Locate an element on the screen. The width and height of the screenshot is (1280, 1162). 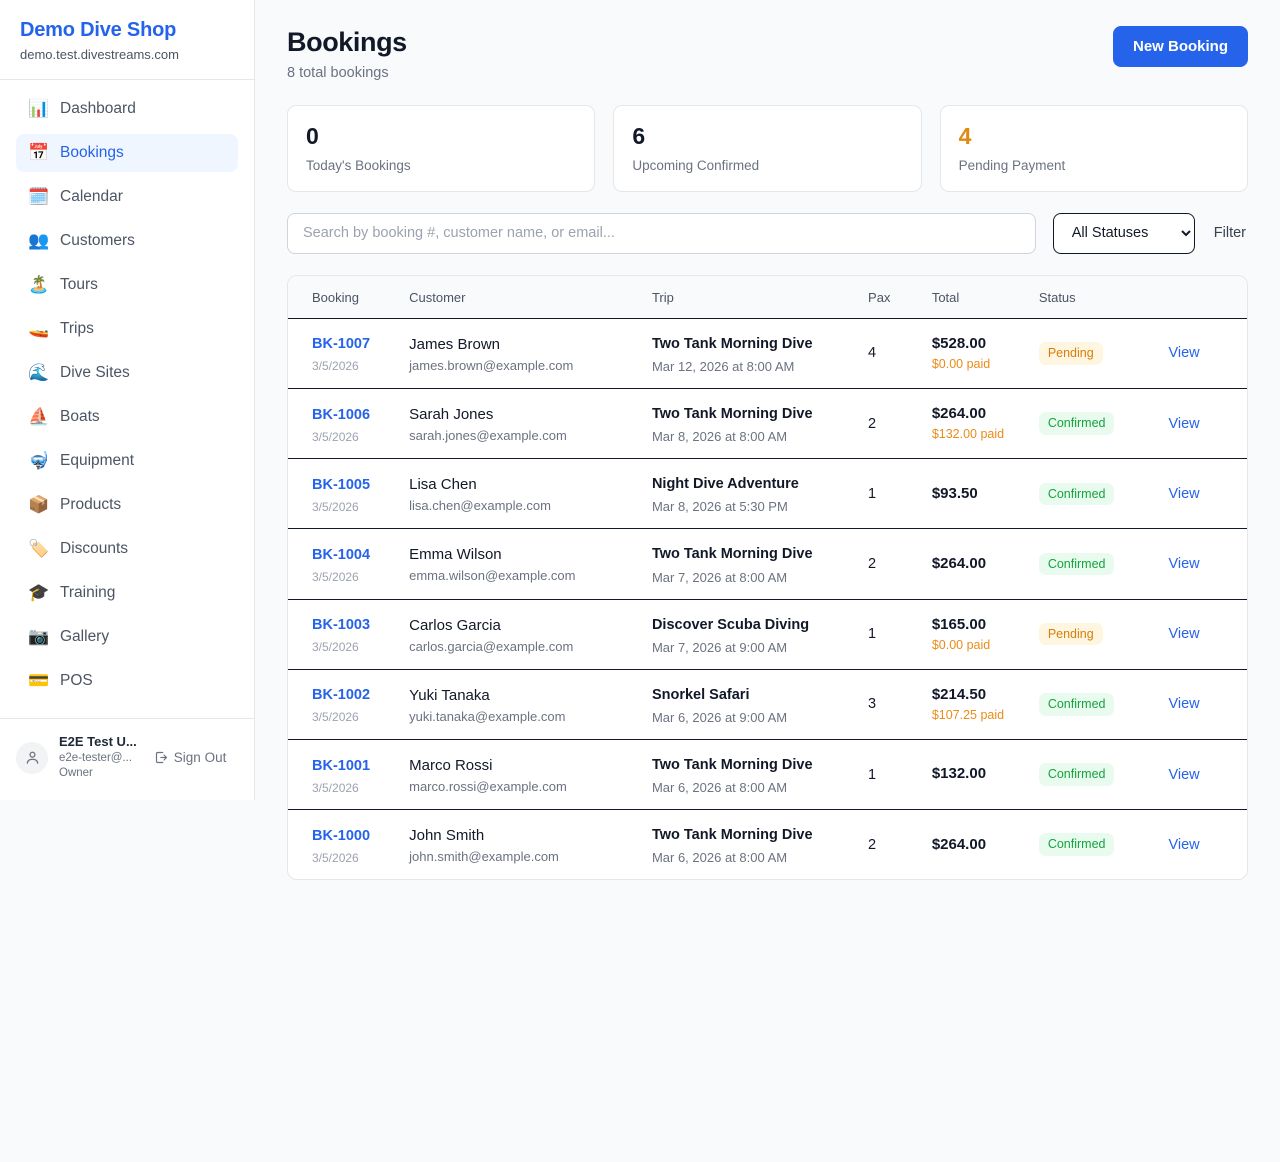
sidebar-item-training: 🎓 Training is located at coordinates (127, 593).